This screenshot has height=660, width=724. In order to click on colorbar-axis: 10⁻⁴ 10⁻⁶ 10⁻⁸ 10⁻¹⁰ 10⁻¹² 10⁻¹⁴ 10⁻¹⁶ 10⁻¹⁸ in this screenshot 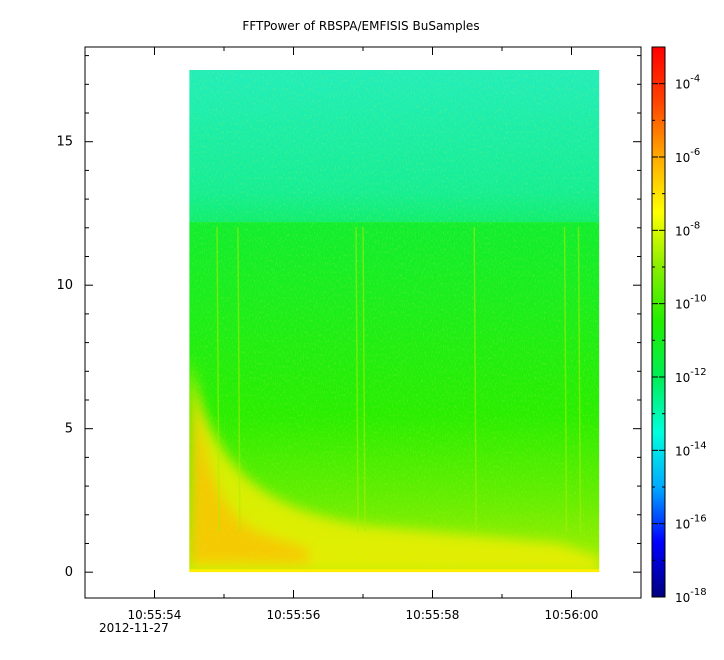, I will do `click(679, 325)`.